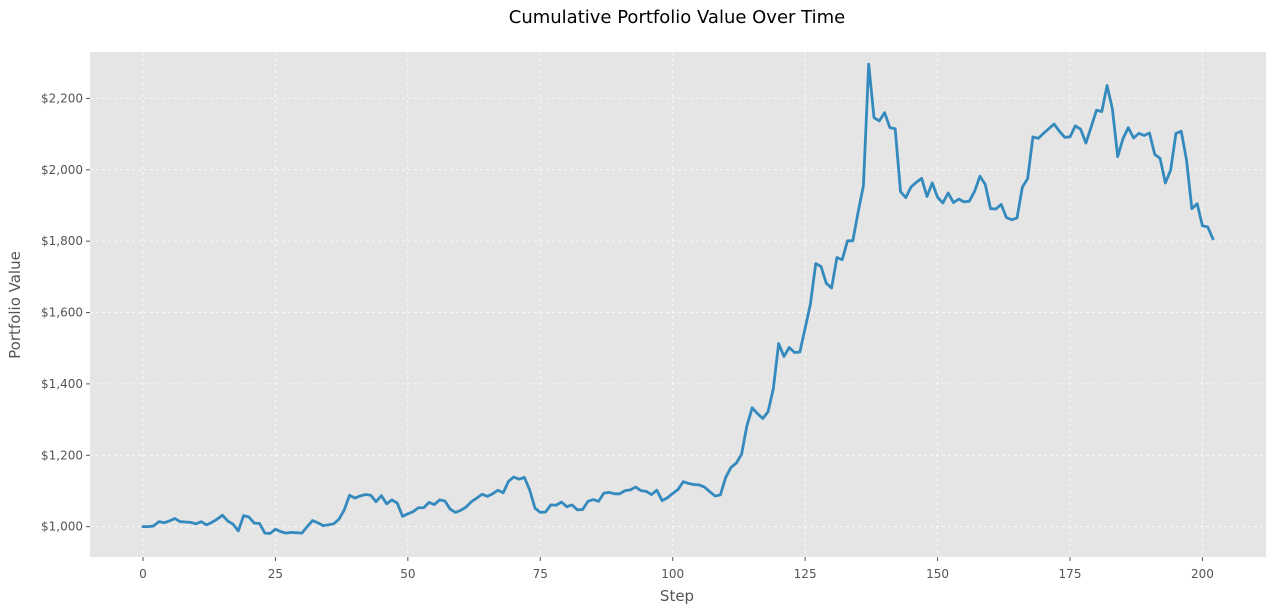  I want to click on x-tick-label: 100, so click(672, 574).